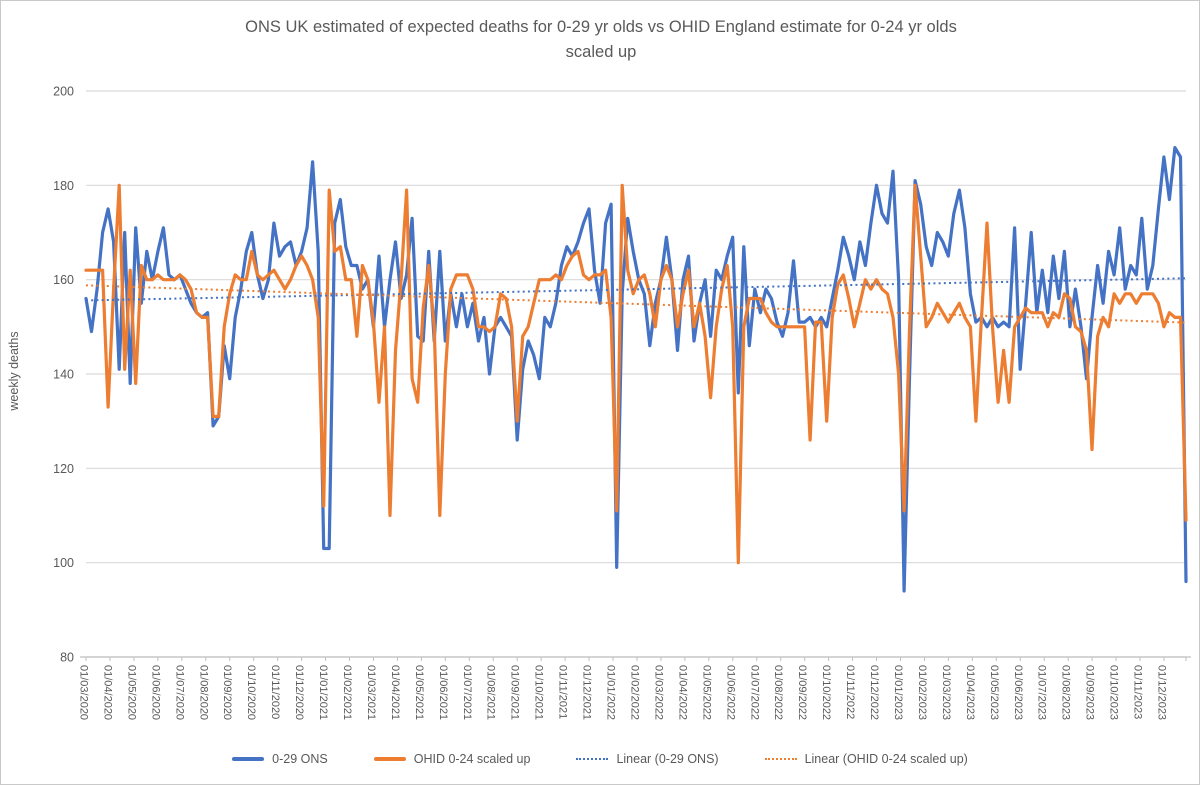 The height and width of the screenshot is (785, 1200). I want to click on x-axis-tick-label: 01/08/2022, so click(778, 692).